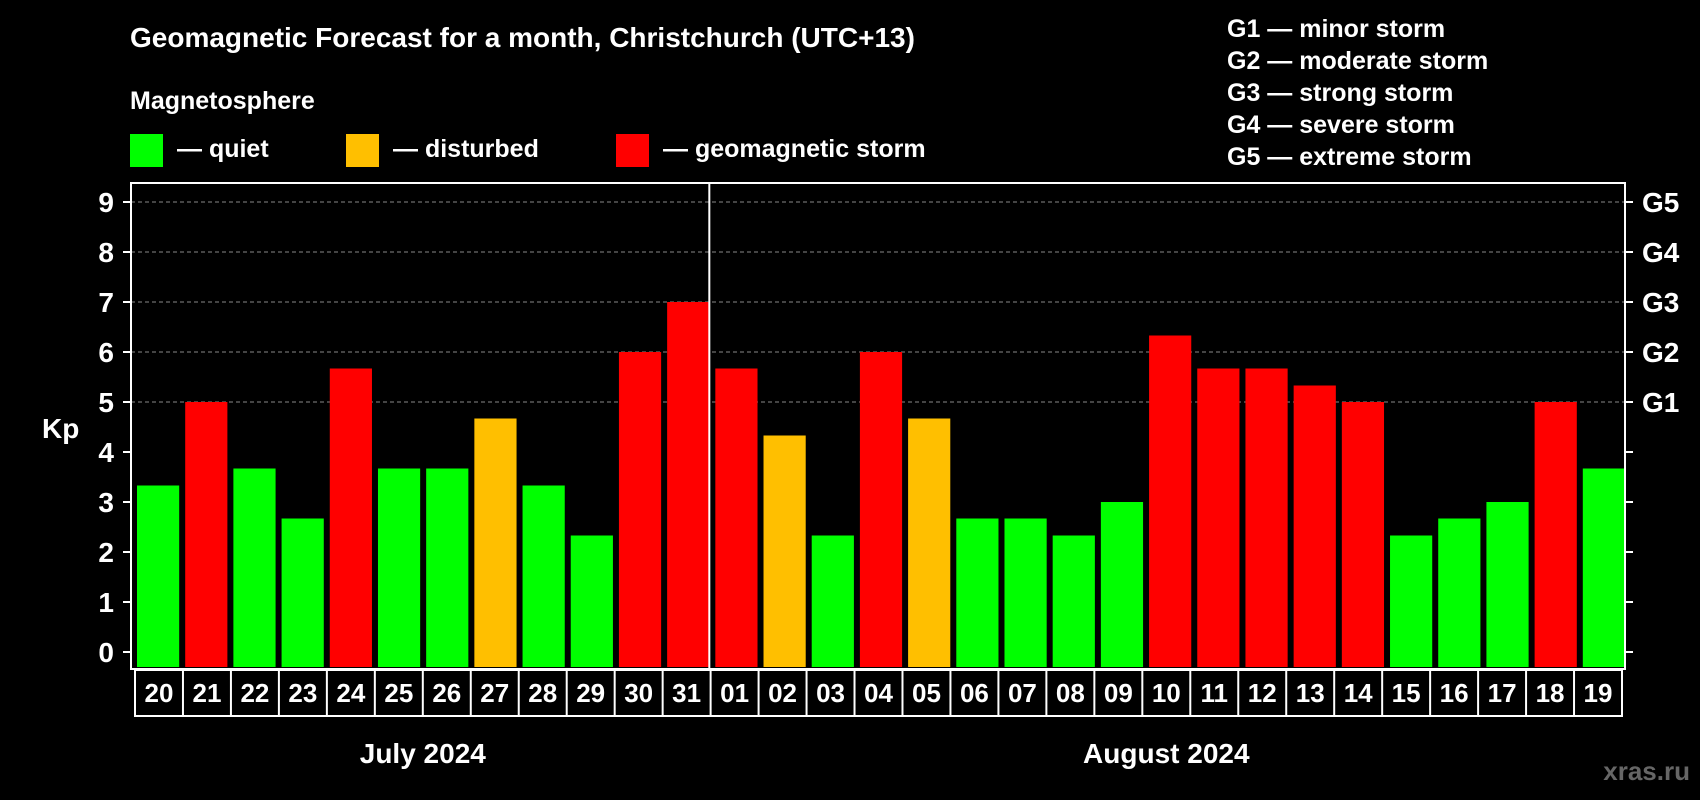 This screenshot has height=800, width=1700. Describe the element at coordinates (1502, 693) in the screenshot. I see `x-tick-label: 17` at that location.